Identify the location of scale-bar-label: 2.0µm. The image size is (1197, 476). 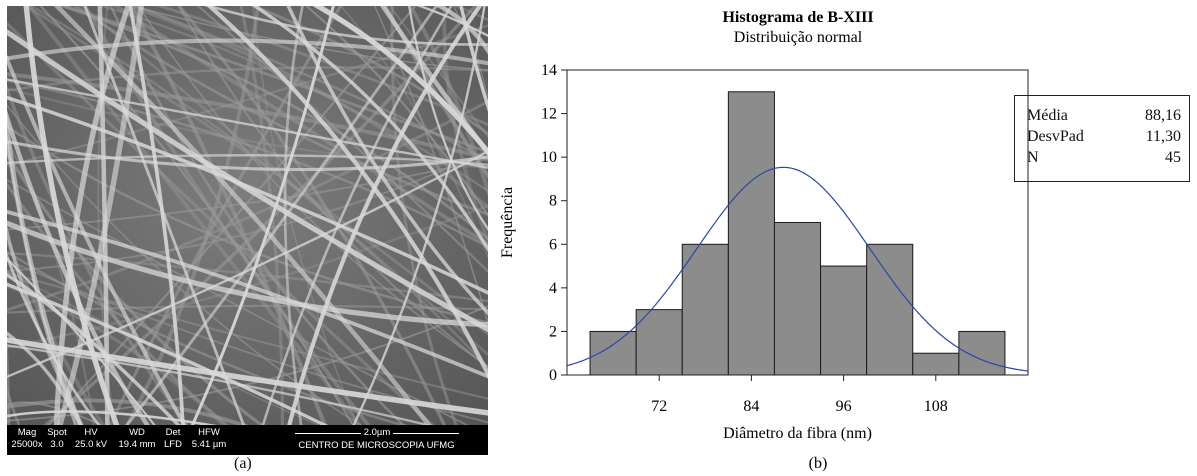
(377, 432).